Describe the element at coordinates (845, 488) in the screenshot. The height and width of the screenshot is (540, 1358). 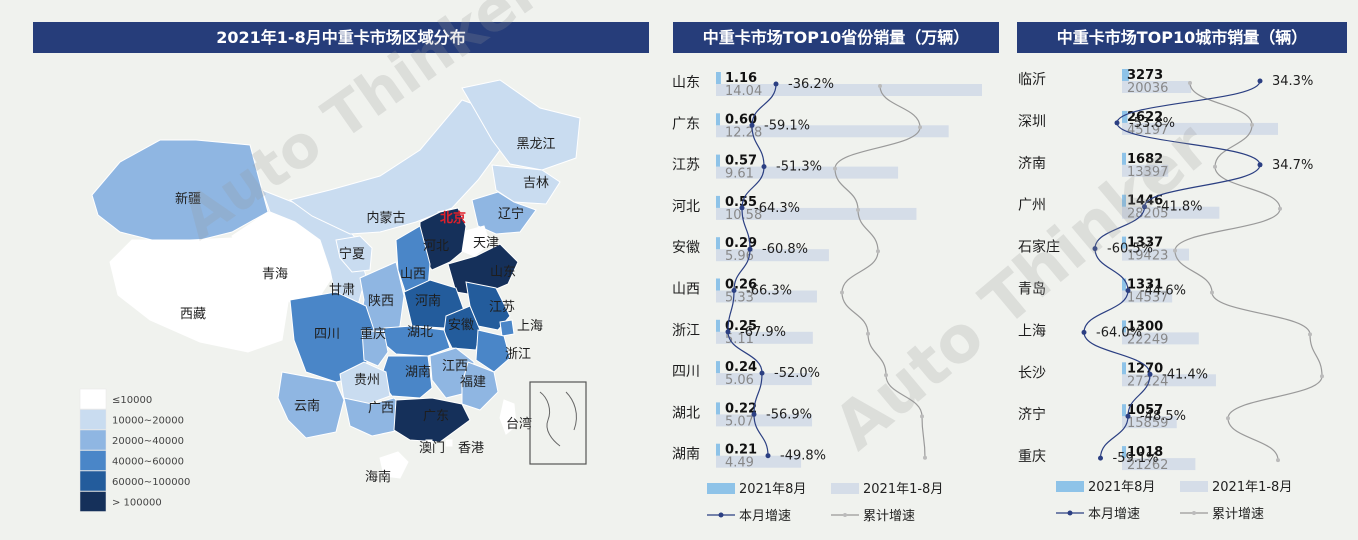
I see `legend-total-swatch` at that location.